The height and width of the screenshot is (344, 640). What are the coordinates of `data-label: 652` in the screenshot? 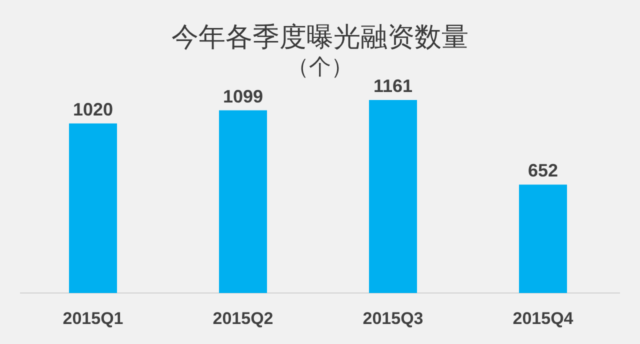 It's located at (543, 170).